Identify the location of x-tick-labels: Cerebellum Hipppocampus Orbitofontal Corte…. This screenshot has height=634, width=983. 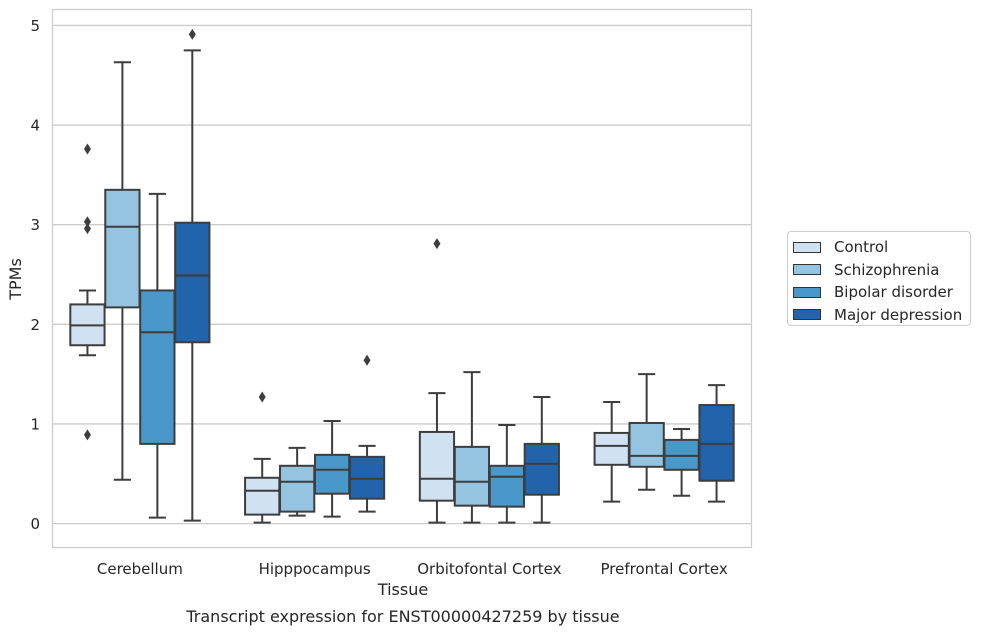
(412, 569).